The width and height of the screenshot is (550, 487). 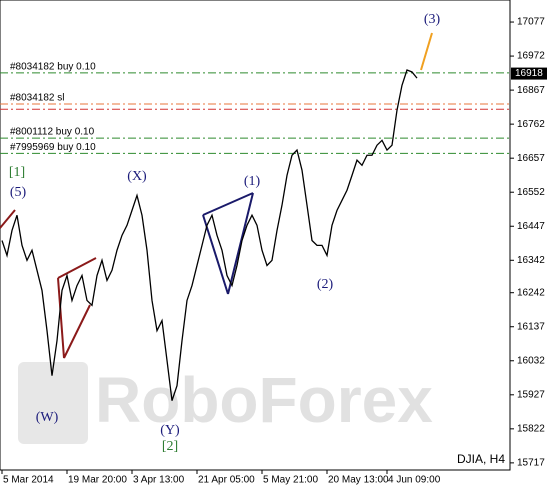 I want to click on y-tick-label: 16242, so click(x=531, y=292).